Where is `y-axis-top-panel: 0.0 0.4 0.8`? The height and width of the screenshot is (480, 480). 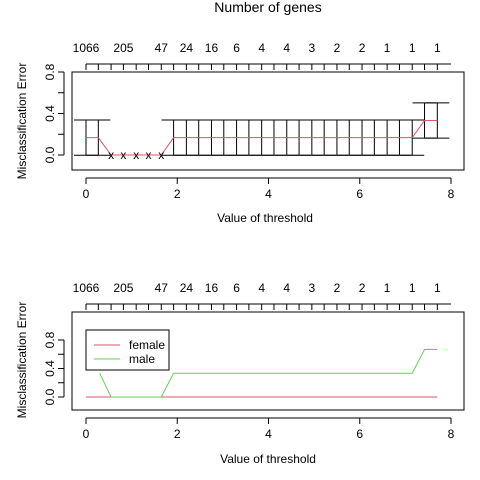
y-axis-top-panel: 0.0 0.4 0.8 is located at coordinates (54, 113).